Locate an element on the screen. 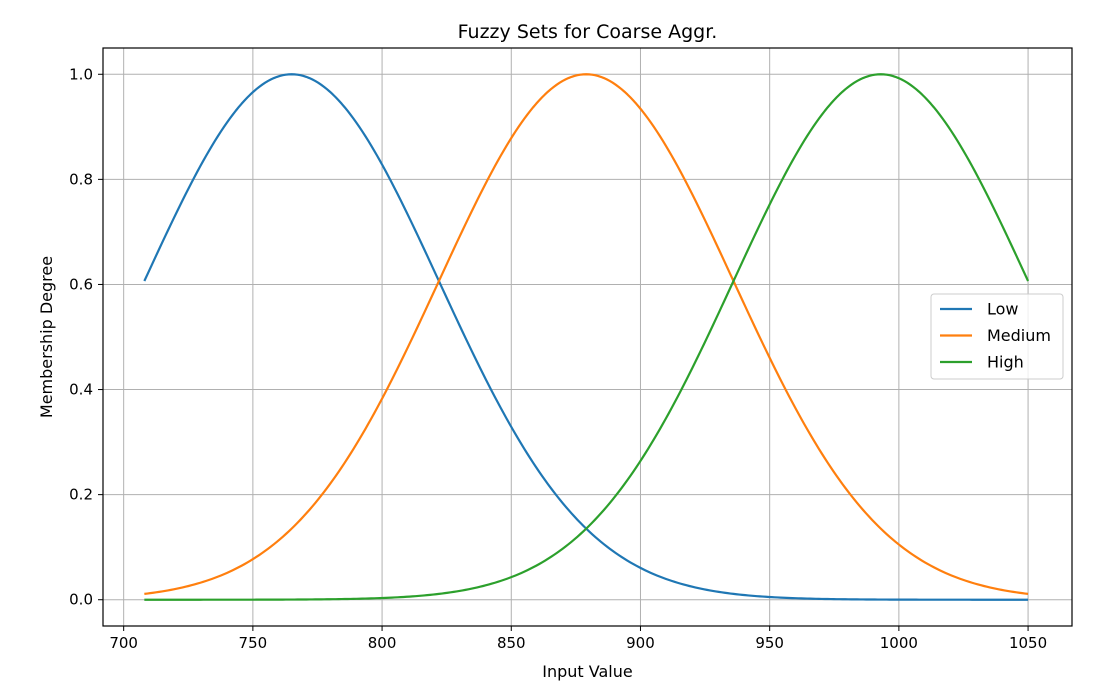 Image resolution: width=1105 pixels, height=697 pixels. x-axis-label: Input Value is located at coordinates (587, 671).